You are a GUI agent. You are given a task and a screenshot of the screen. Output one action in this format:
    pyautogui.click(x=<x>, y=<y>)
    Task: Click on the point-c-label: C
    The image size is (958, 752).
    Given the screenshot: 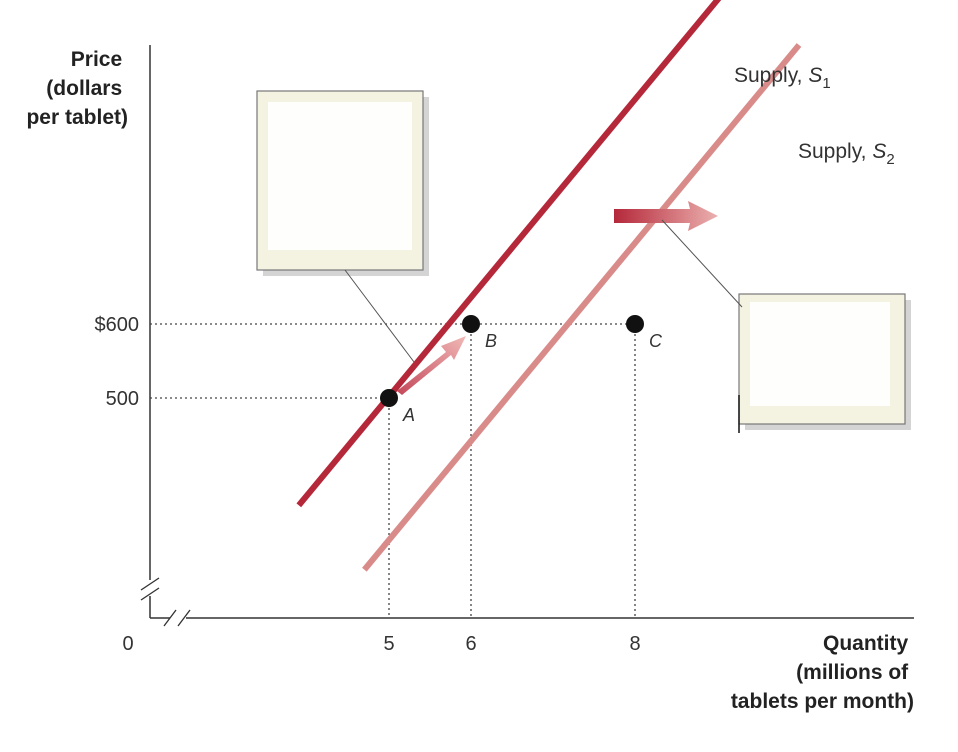 What is the action you would take?
    pyautogui.click(x=656, y=341)
    